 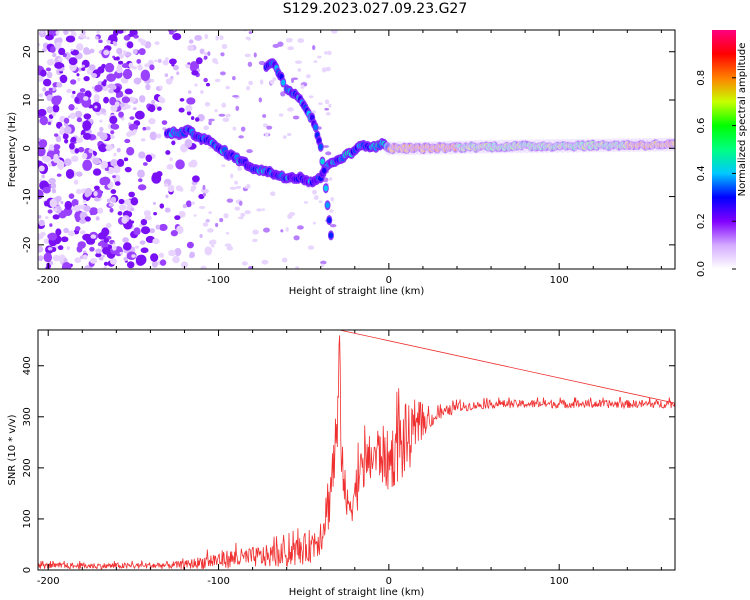 I want to click on x-tick-label: -200, so click(x=48, y=581).